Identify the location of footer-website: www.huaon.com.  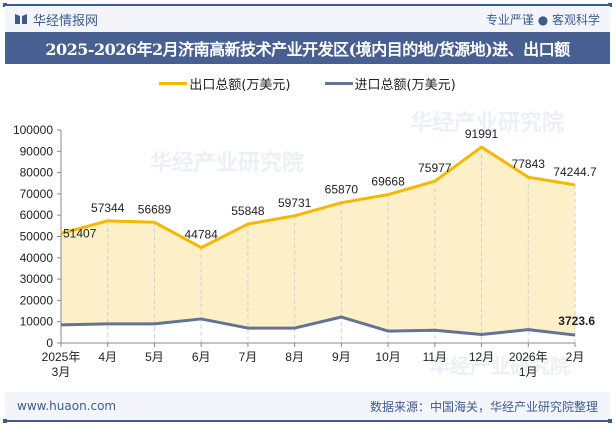
(67, 406).